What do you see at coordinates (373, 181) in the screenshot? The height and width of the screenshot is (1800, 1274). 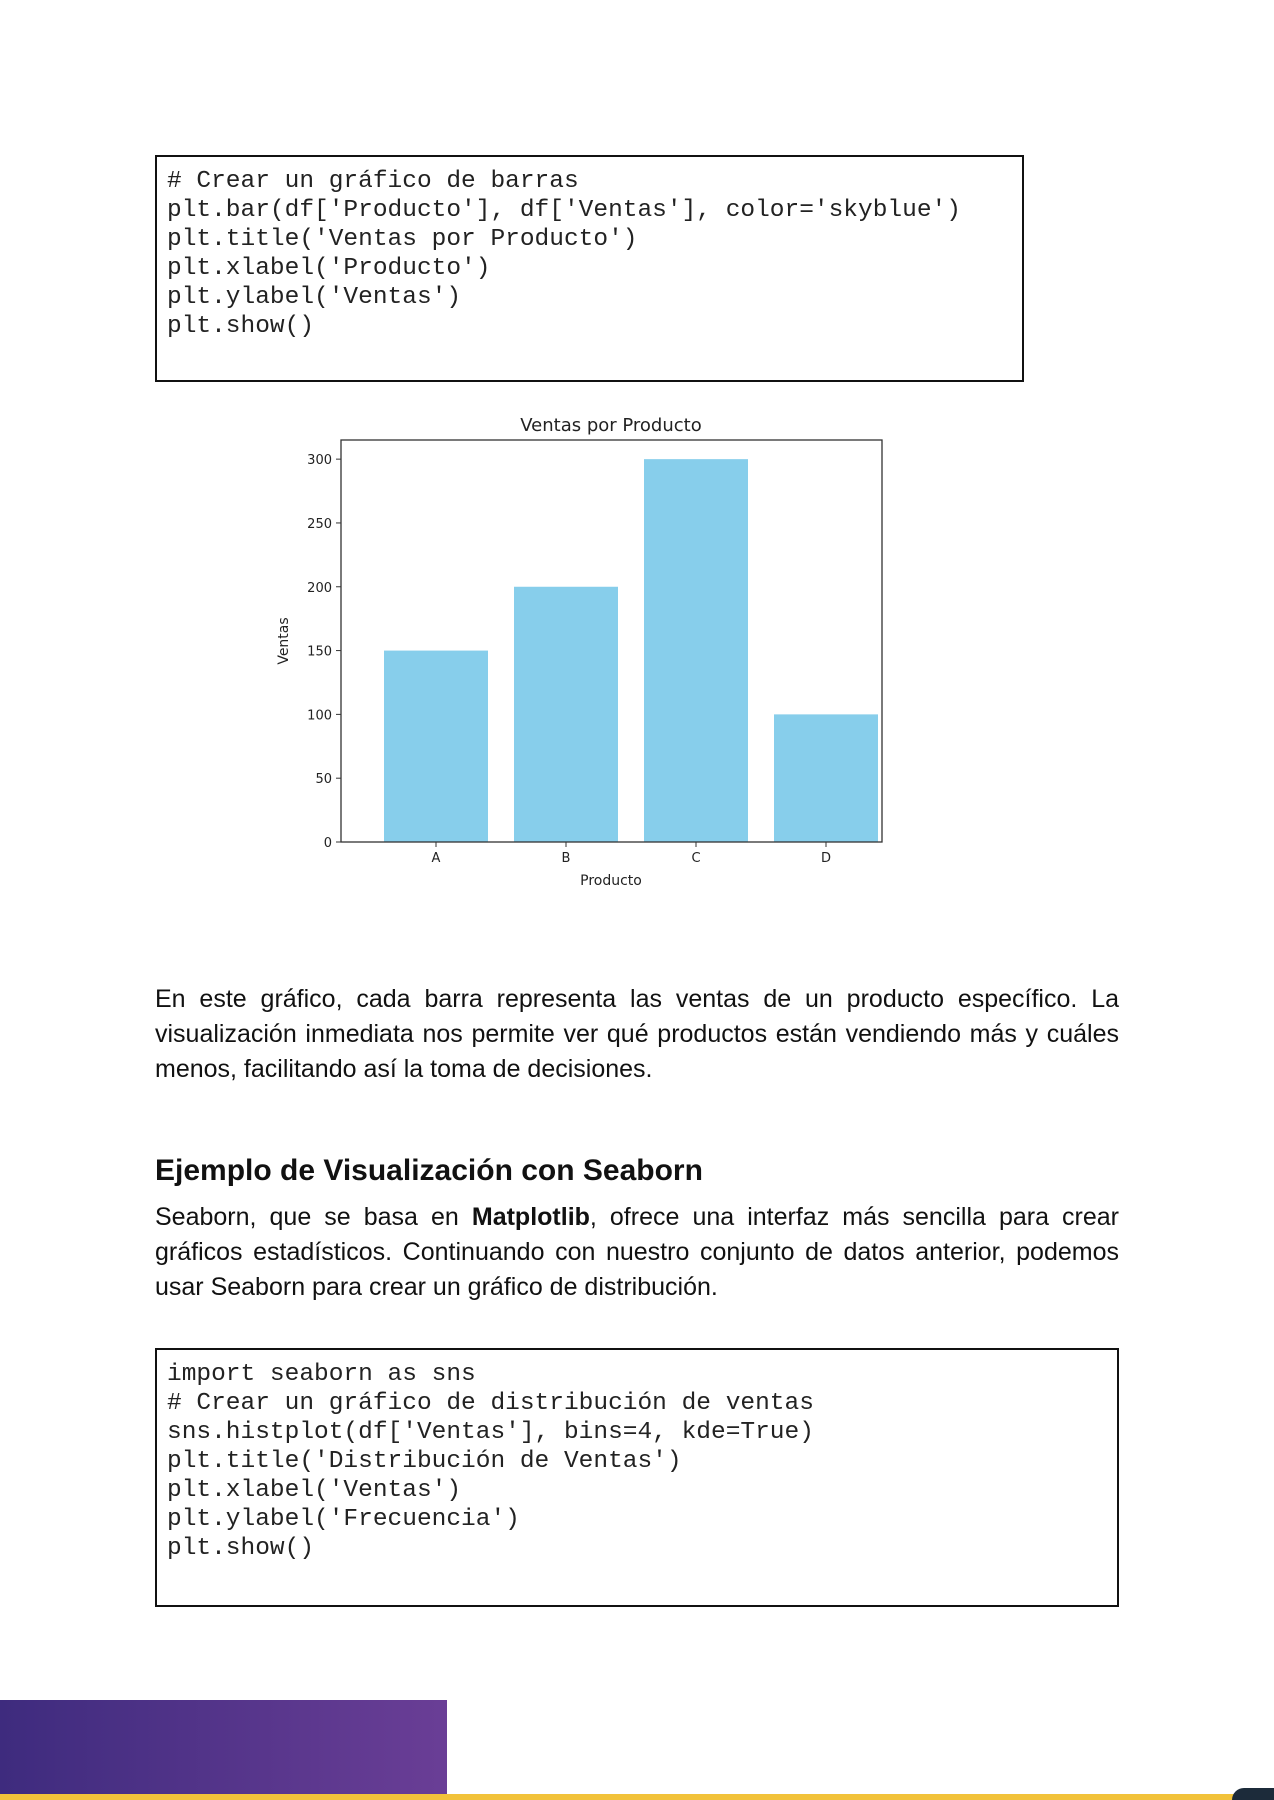 I see `code-line: # Crear un gráfico de barras` at bounding box center [373, 181].